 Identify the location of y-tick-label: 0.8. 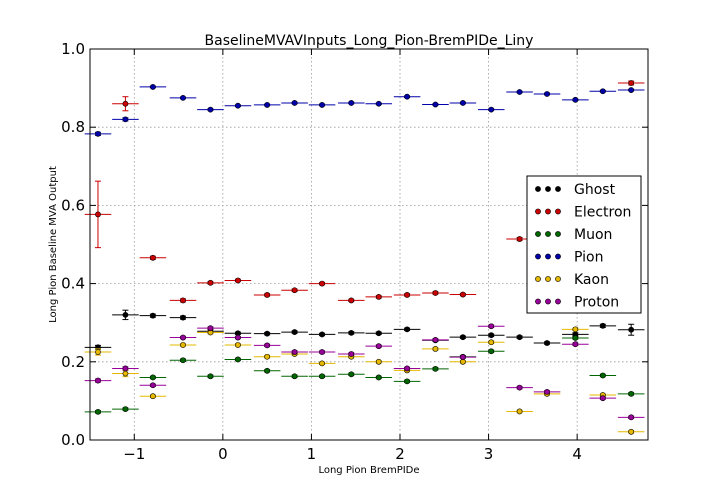
(73, 127).